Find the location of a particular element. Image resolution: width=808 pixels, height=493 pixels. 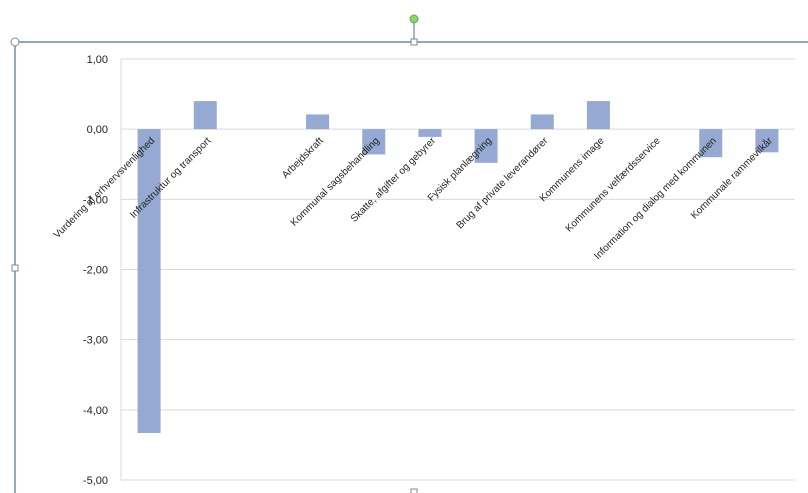

y-tick-label: -1,00 is located at coordinates (95, 200).